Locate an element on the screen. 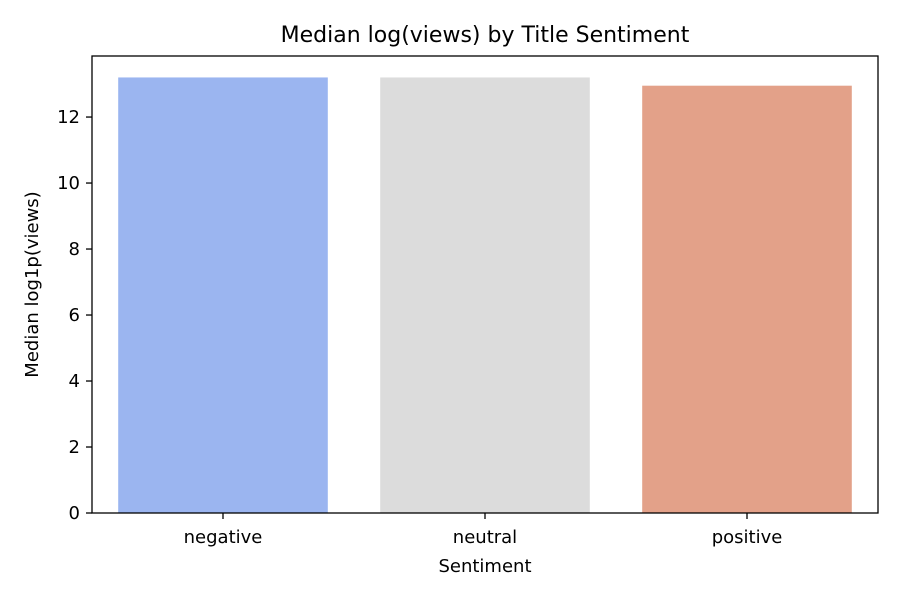 The image size is (900, 604). y-tick-label: 12 is located at coordinates (68, 117).